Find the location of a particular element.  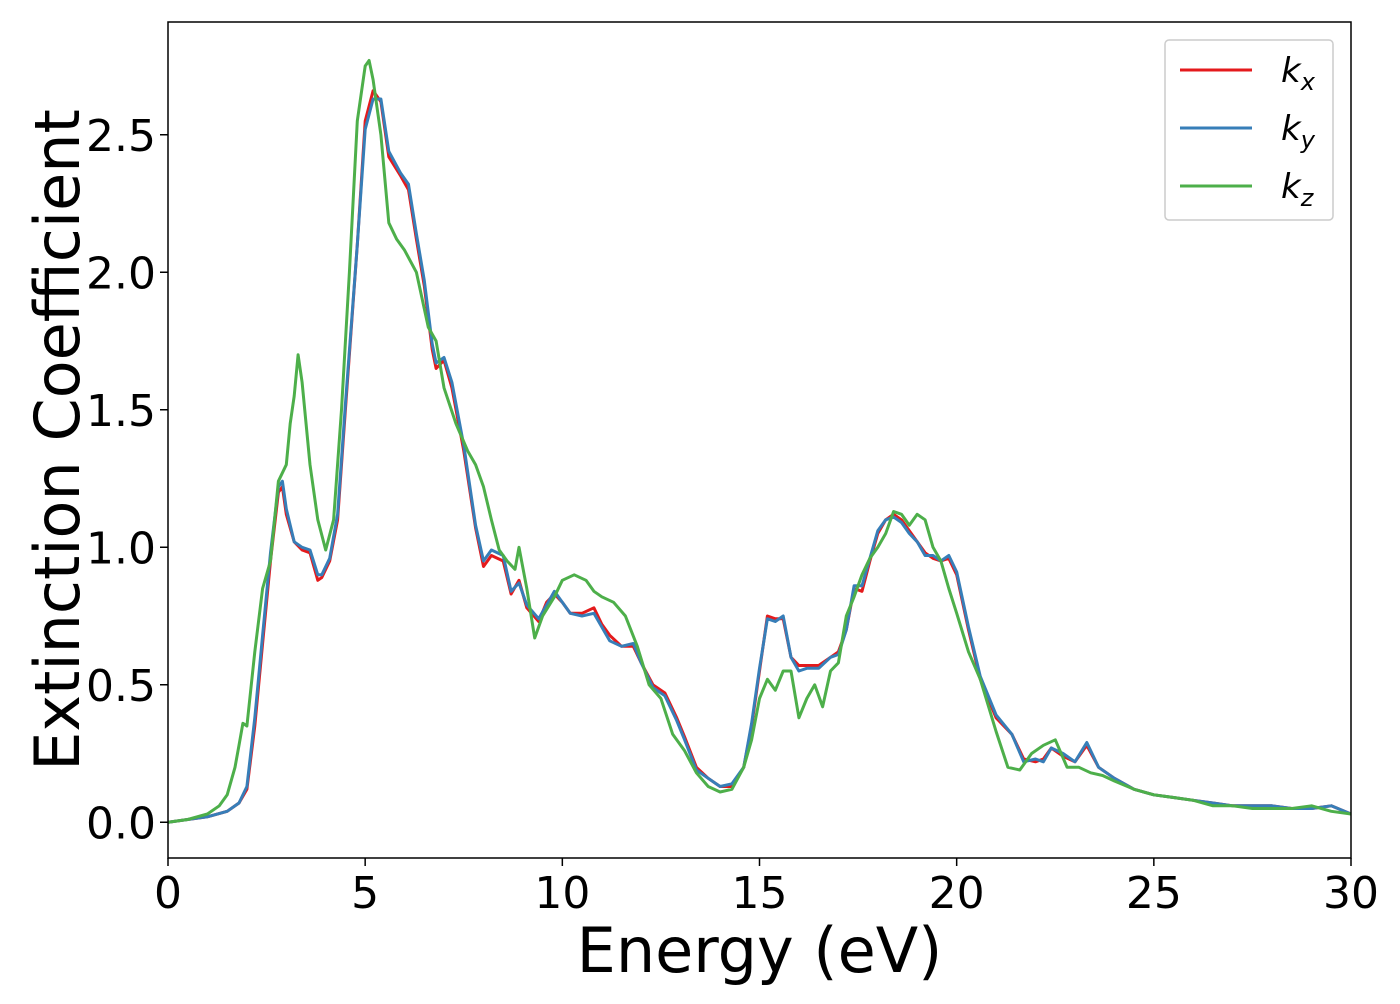

legend-box is located at coordinates (1249, 130).